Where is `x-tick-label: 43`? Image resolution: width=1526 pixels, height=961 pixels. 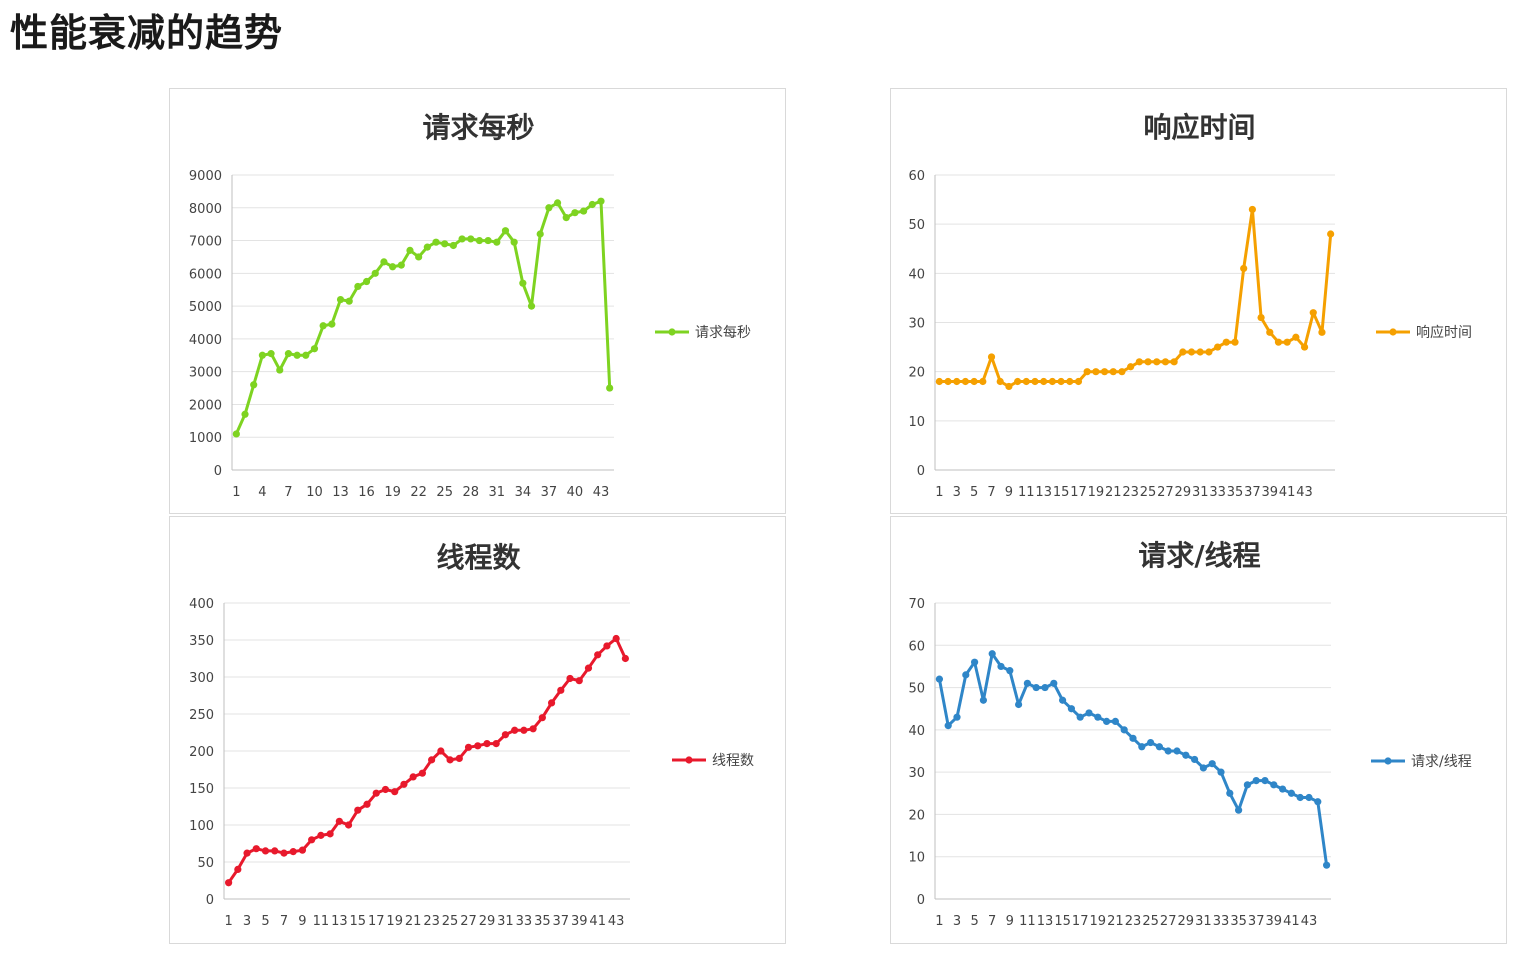 x-tick-label: 43 is located at coordinates (601, 492).